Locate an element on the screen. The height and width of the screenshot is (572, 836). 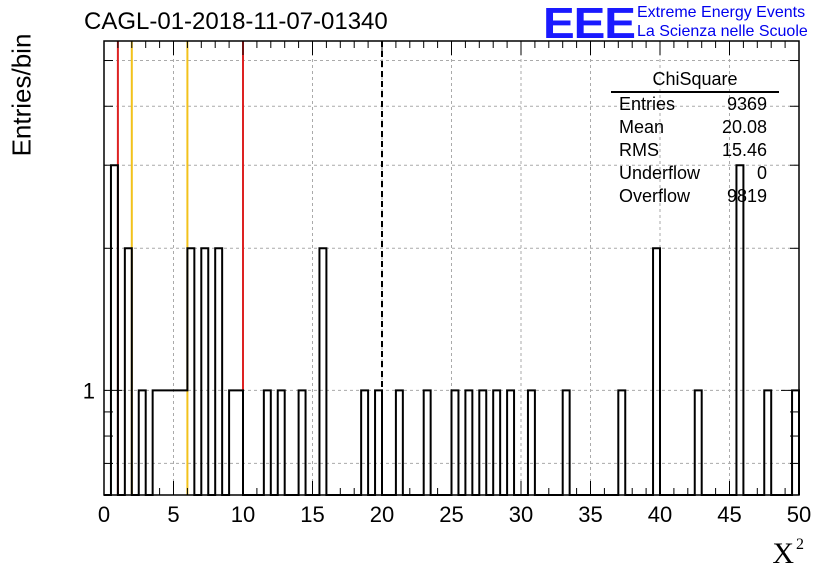
logo-line-2: La Scienza nelle Scuole is located at coordinates (722, 31).